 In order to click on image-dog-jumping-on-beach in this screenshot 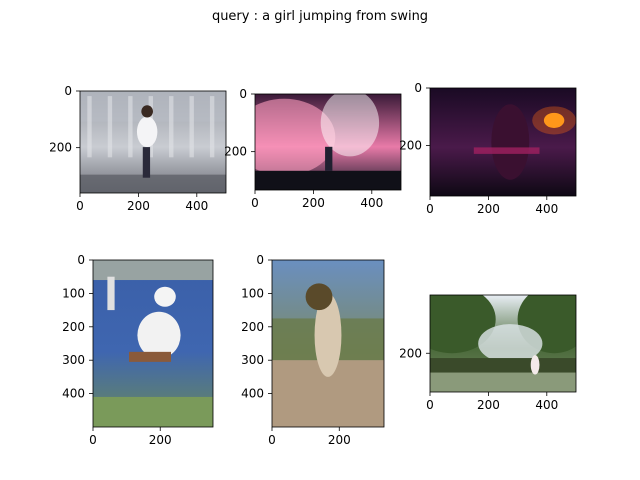, I will do `click(328, 343)`.